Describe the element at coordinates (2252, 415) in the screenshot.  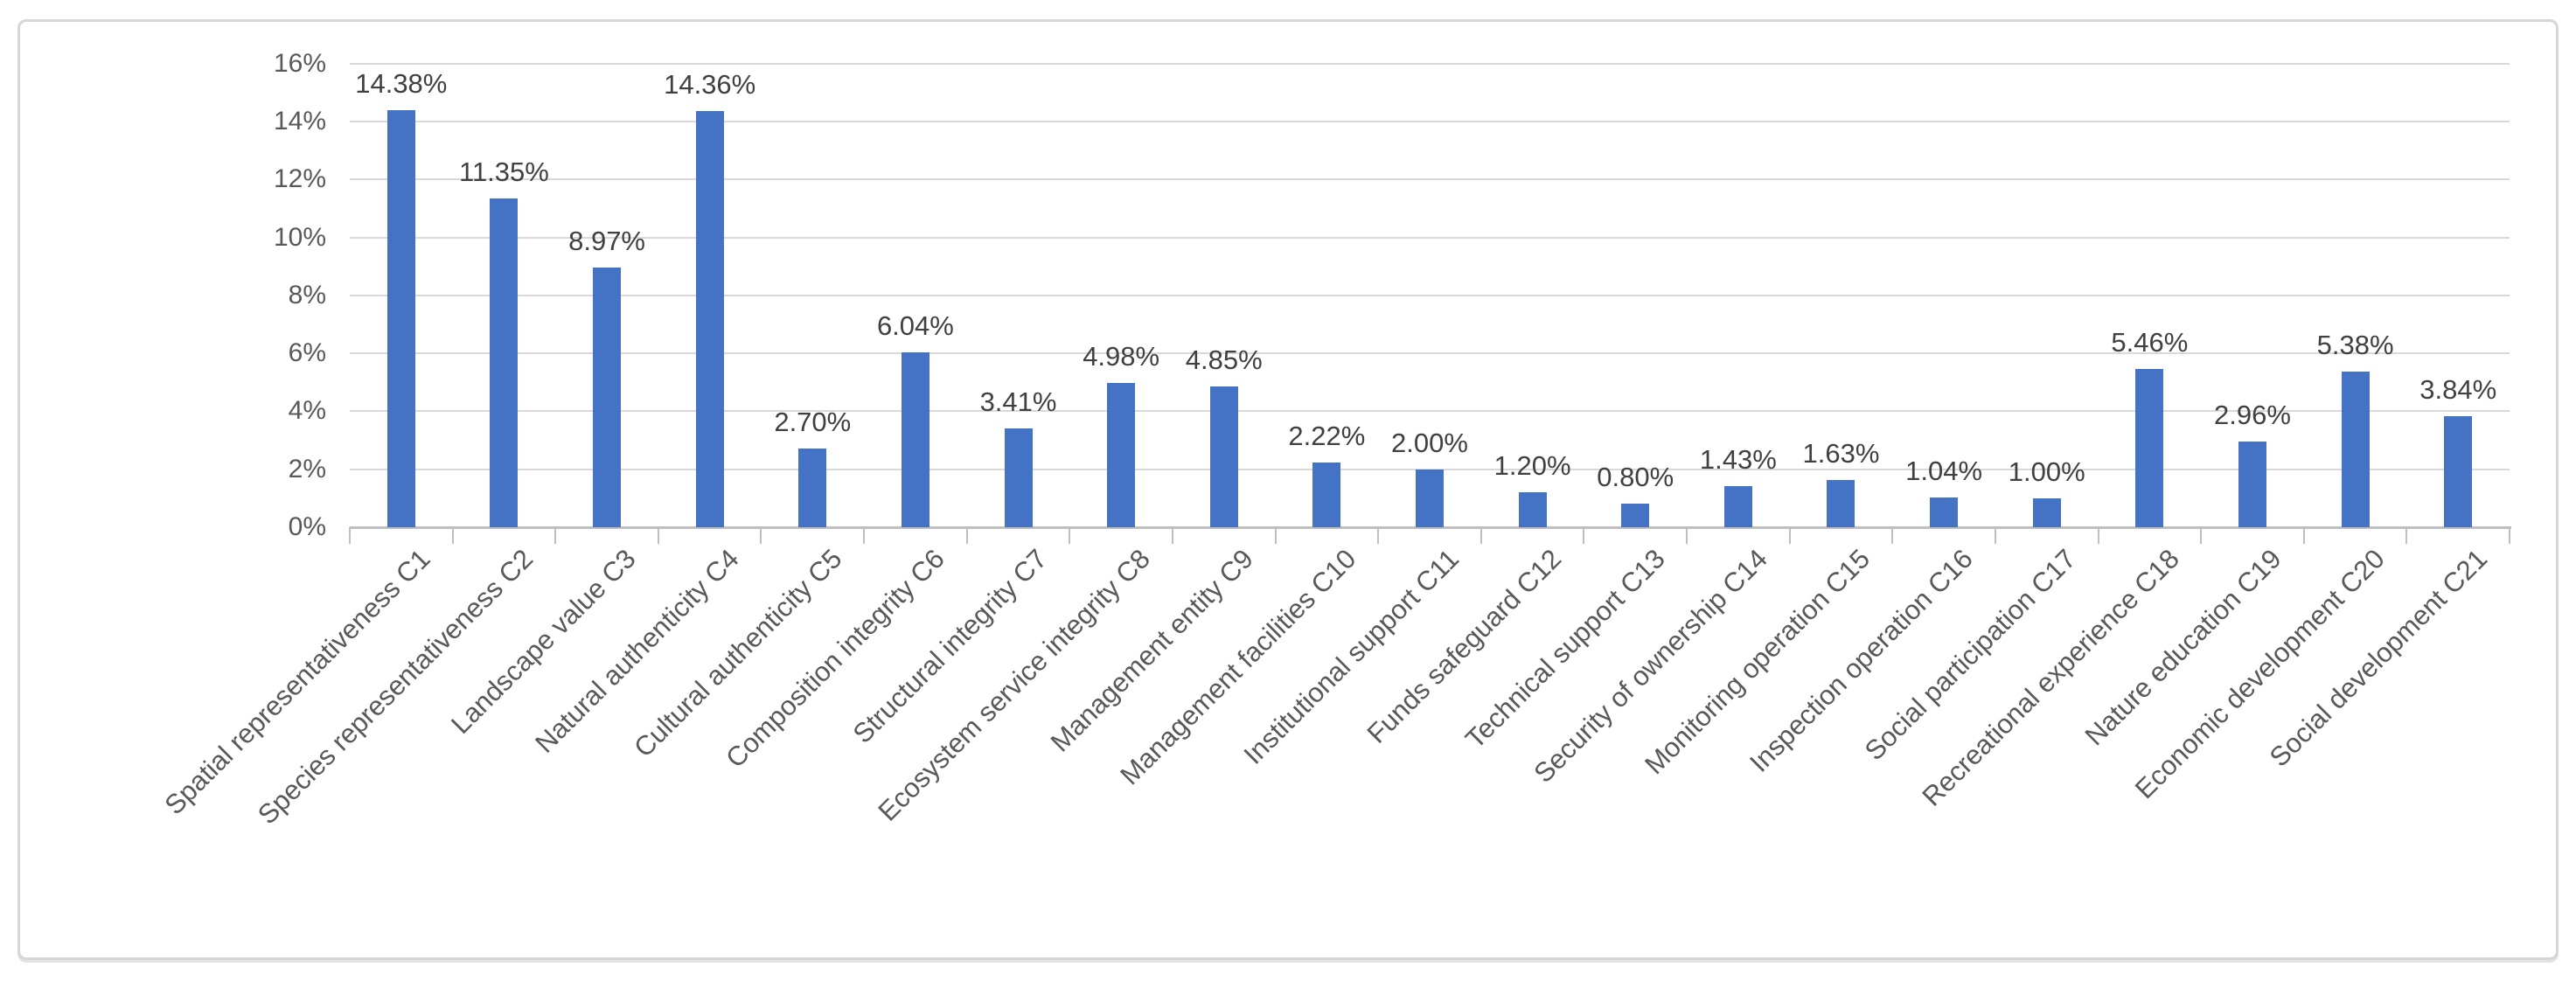
I see `data-label: 2.96%` at that location.